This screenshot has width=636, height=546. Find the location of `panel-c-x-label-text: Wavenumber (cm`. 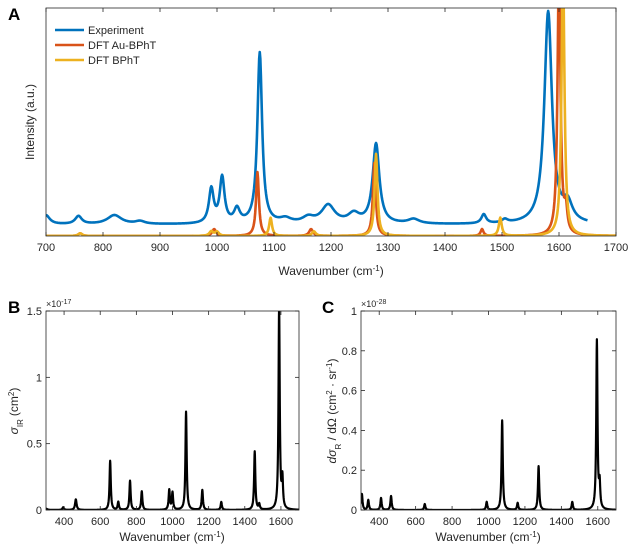

panel-c-x-label-text: Wavenumber (cm is located at coordinates (482, 537).